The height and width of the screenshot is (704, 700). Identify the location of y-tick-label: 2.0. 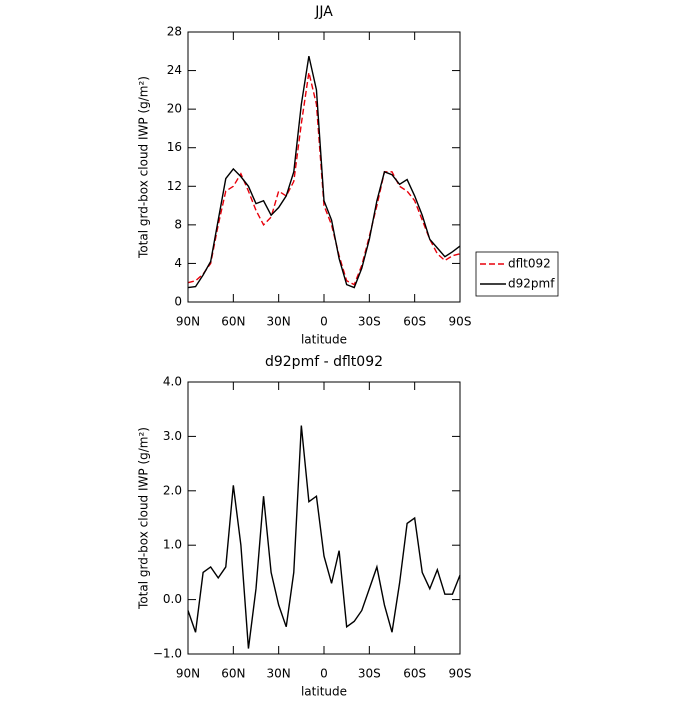
(172, 490).